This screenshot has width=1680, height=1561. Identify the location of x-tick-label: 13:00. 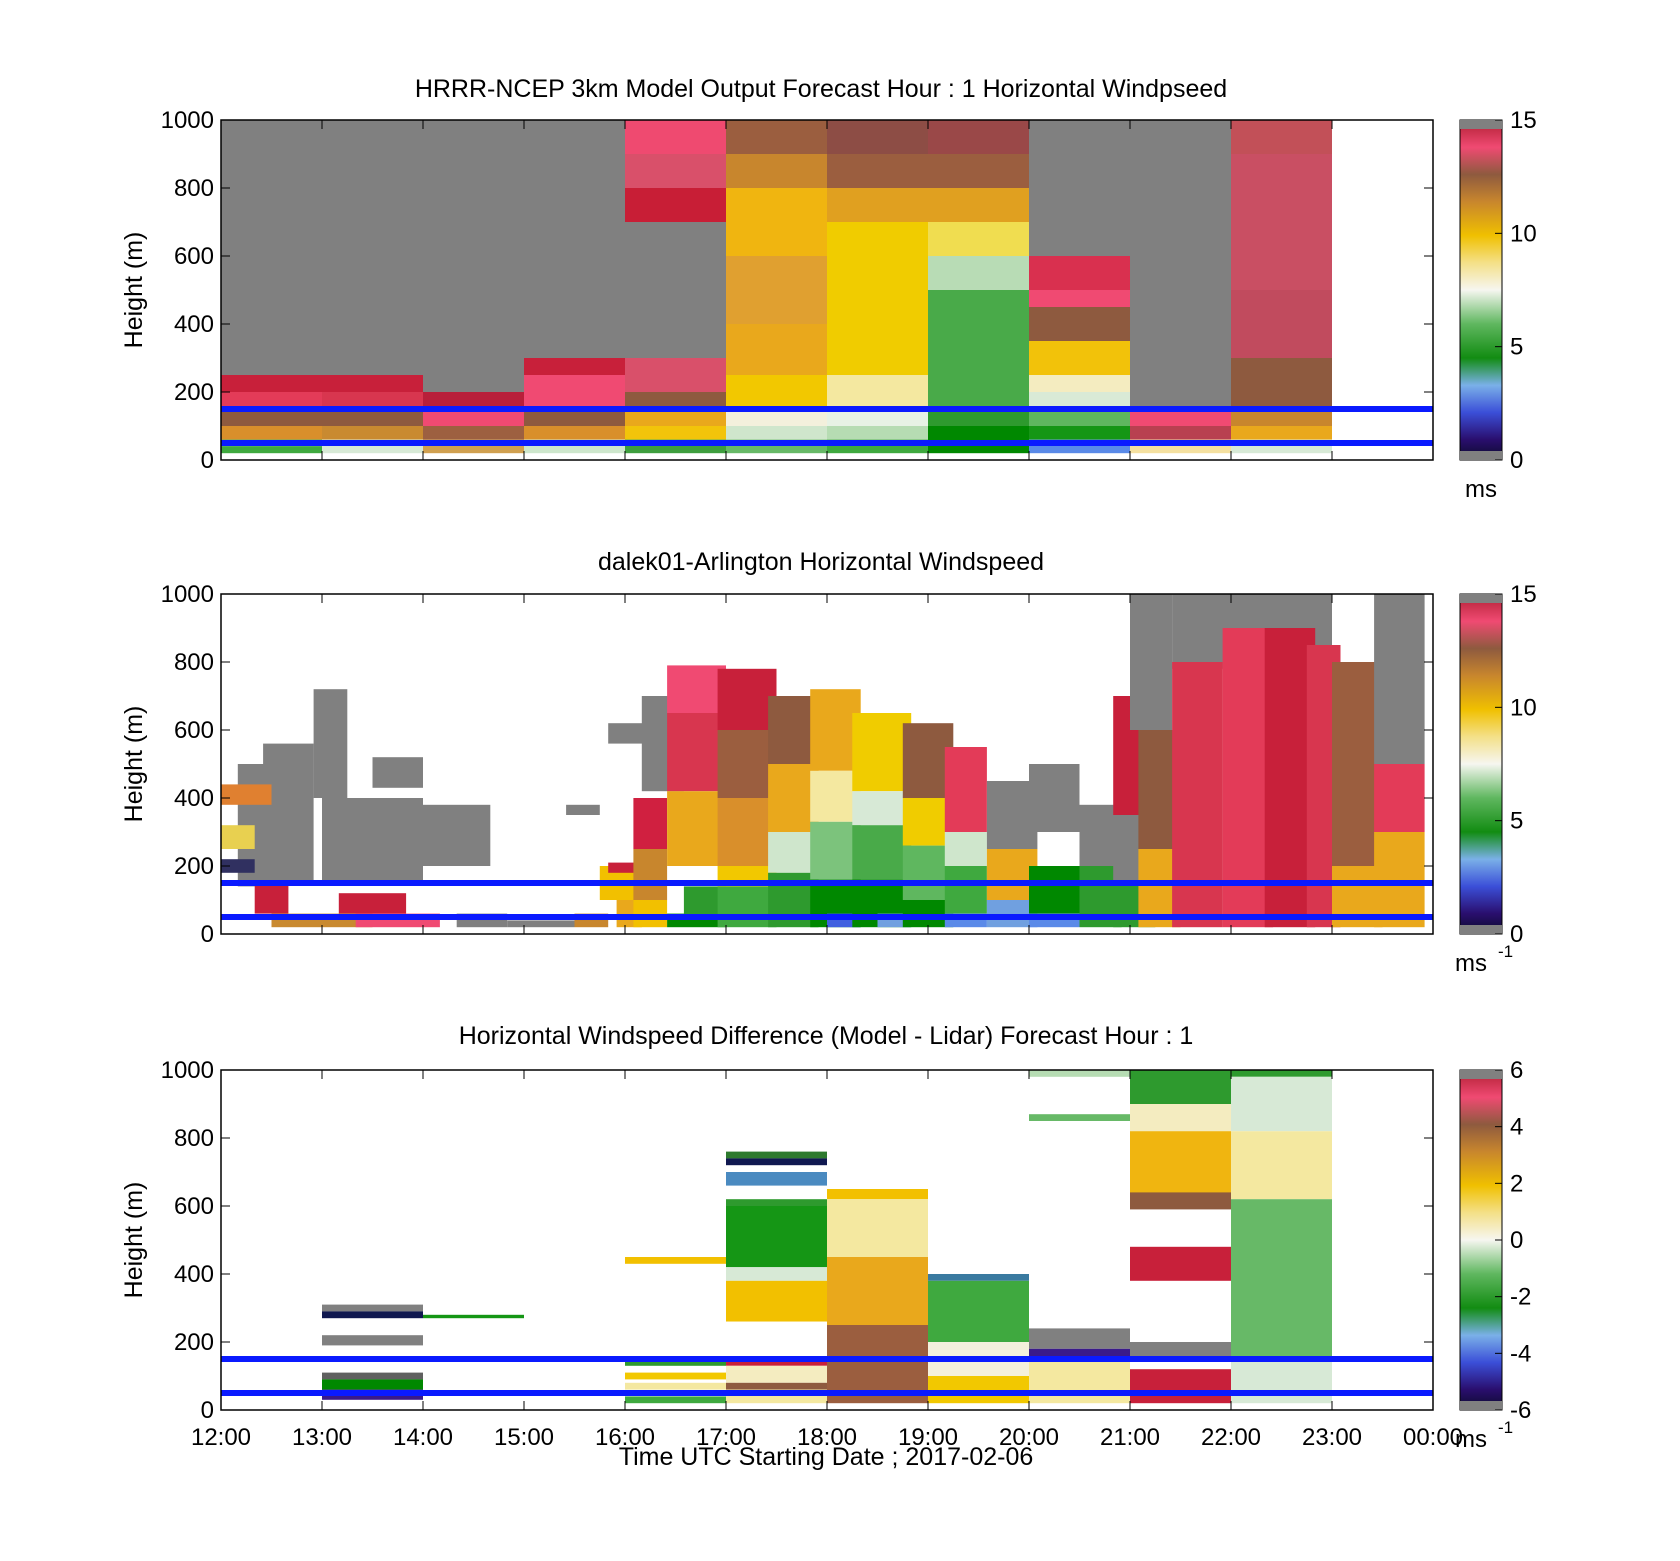
(322, 1437).